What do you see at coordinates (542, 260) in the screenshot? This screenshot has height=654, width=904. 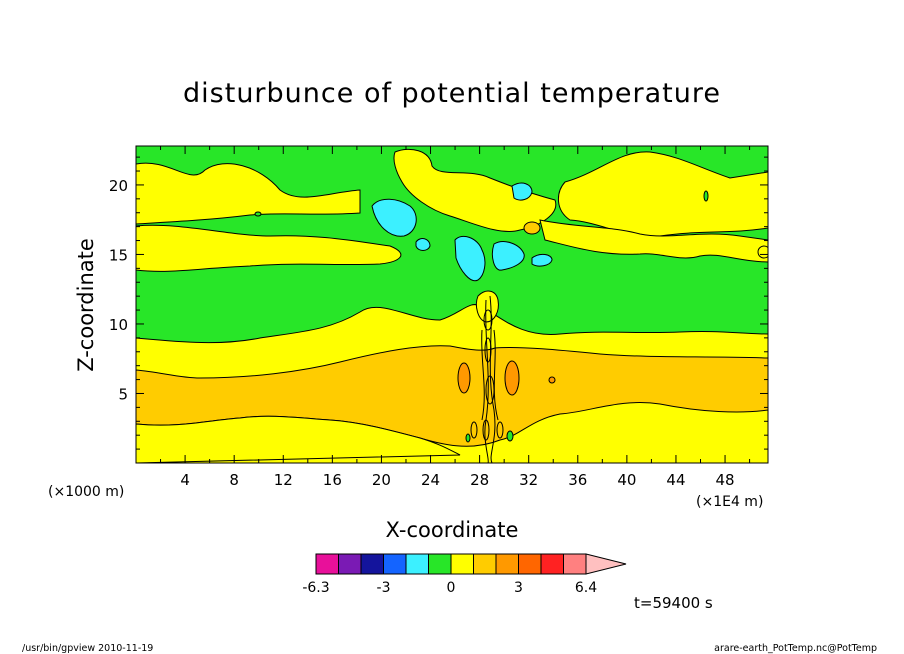 I see `contour-cyan-small` at bounding box center [542, 260].